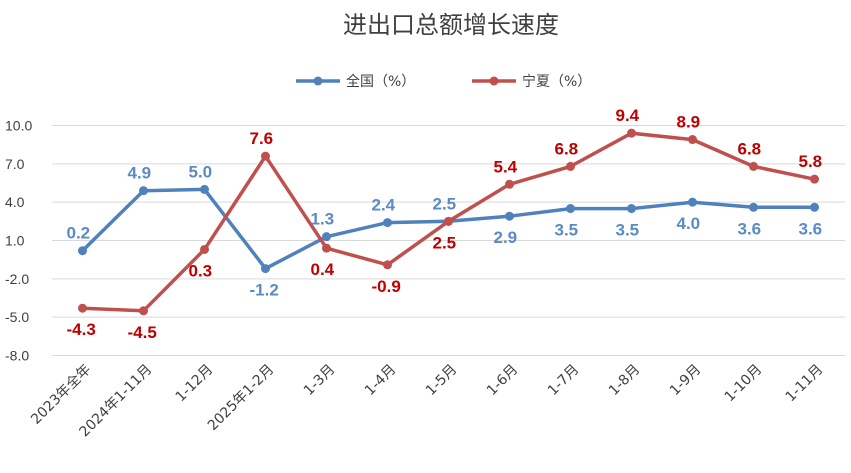  I want to click on data-label-ningxia: 2.5, so click(445, 242).